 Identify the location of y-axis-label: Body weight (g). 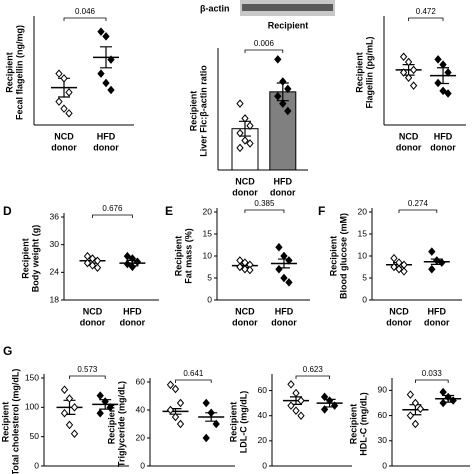
(35, 259).